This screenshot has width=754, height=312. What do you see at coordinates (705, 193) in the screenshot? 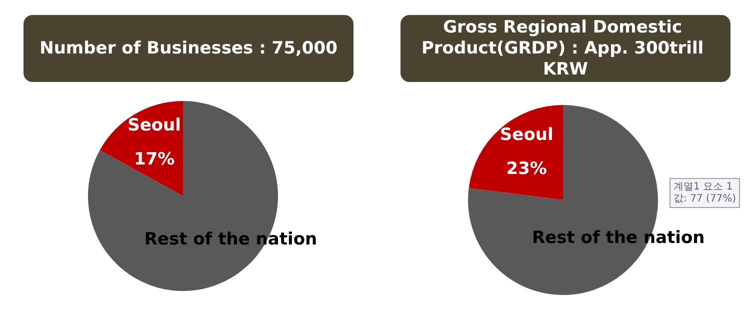
I see `text: 계열1 요소 1 값: 77 (77%)` at bounding box center [705, 193].